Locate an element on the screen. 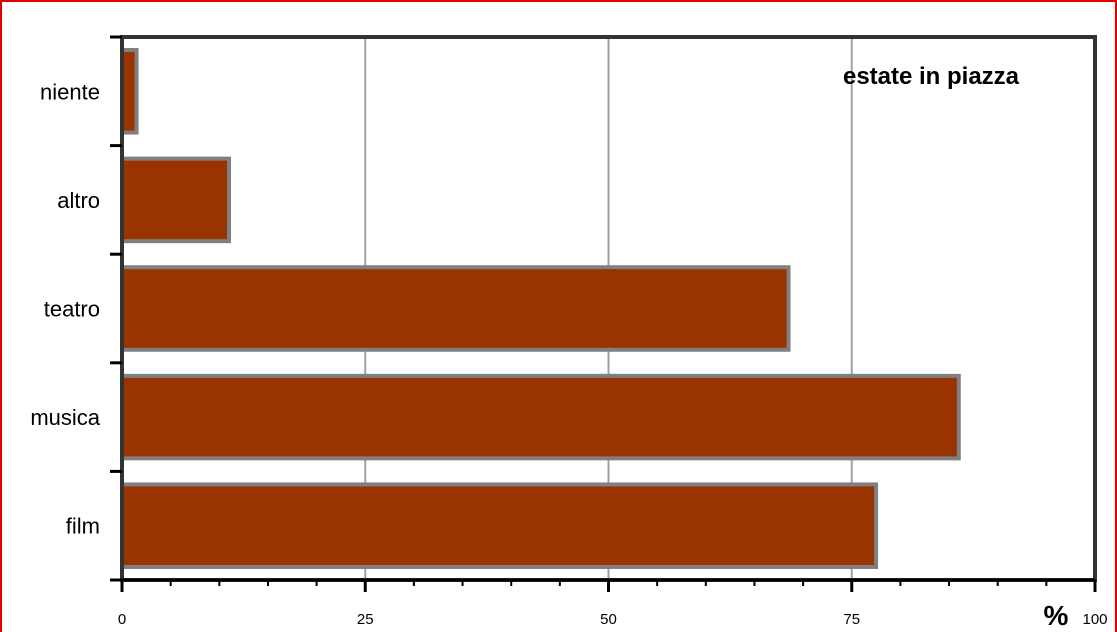  bar-altro is located at coordinates (176, 200).